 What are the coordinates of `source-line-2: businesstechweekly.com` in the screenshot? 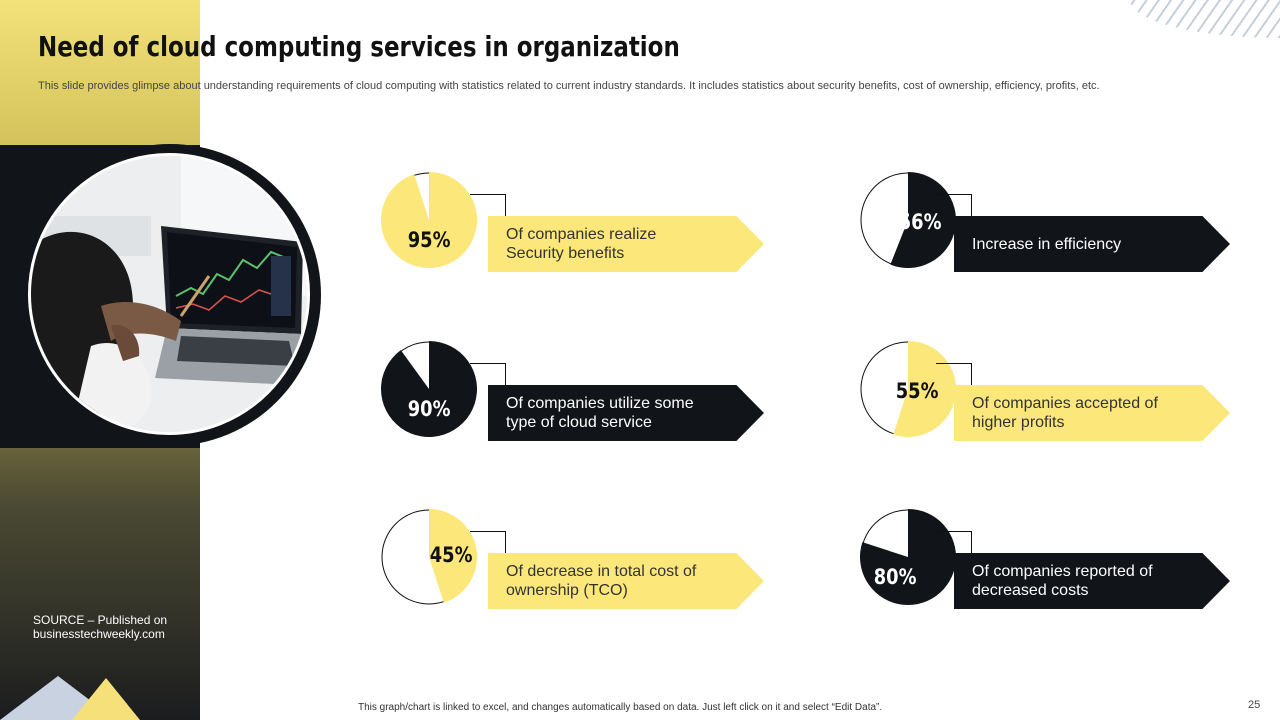 It's located at (99, 634).